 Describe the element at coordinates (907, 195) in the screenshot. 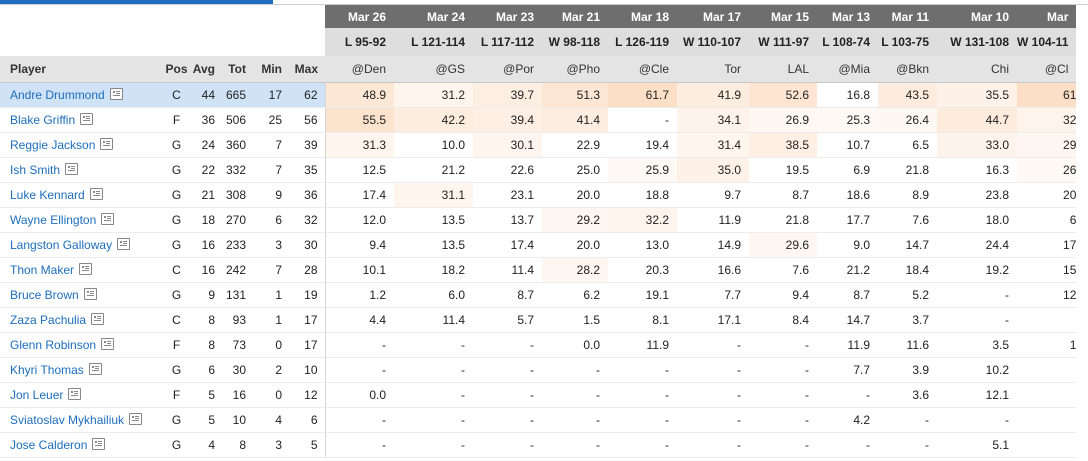

I see `minutes-cell: 8.9` at that location.